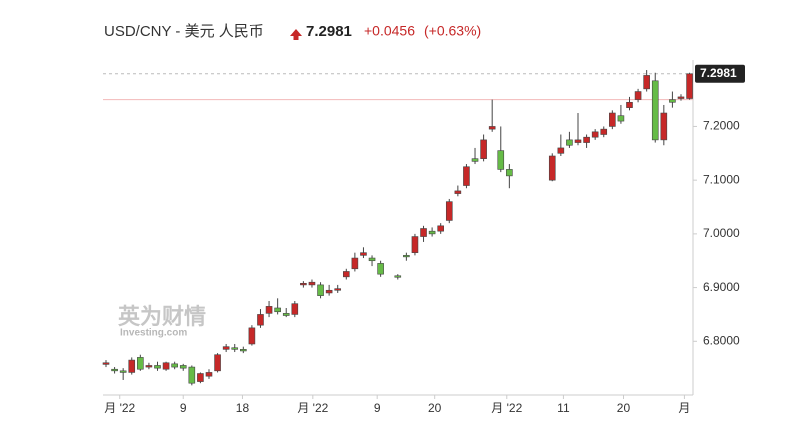 The image size is (800, 447). I want to click on y-tick-label: 7.1000, so click(721, 179).